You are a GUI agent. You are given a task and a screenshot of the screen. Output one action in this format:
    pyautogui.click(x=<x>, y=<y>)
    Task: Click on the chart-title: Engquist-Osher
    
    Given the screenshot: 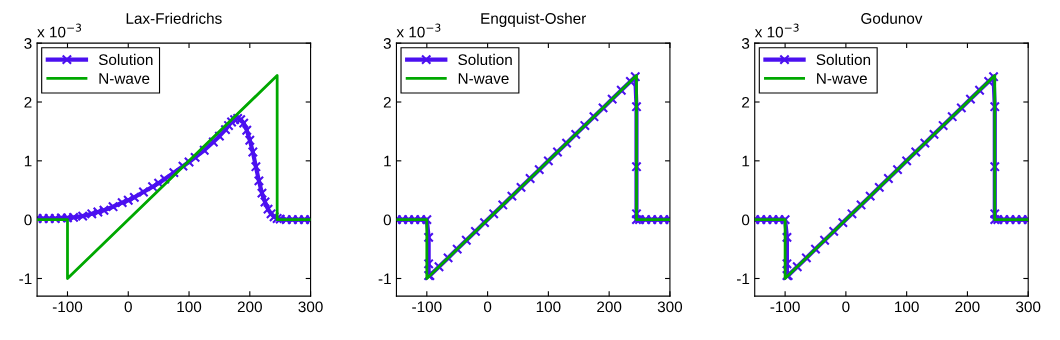 What is the action you would take?
    pyautogui.click(x=533, y=19)
    